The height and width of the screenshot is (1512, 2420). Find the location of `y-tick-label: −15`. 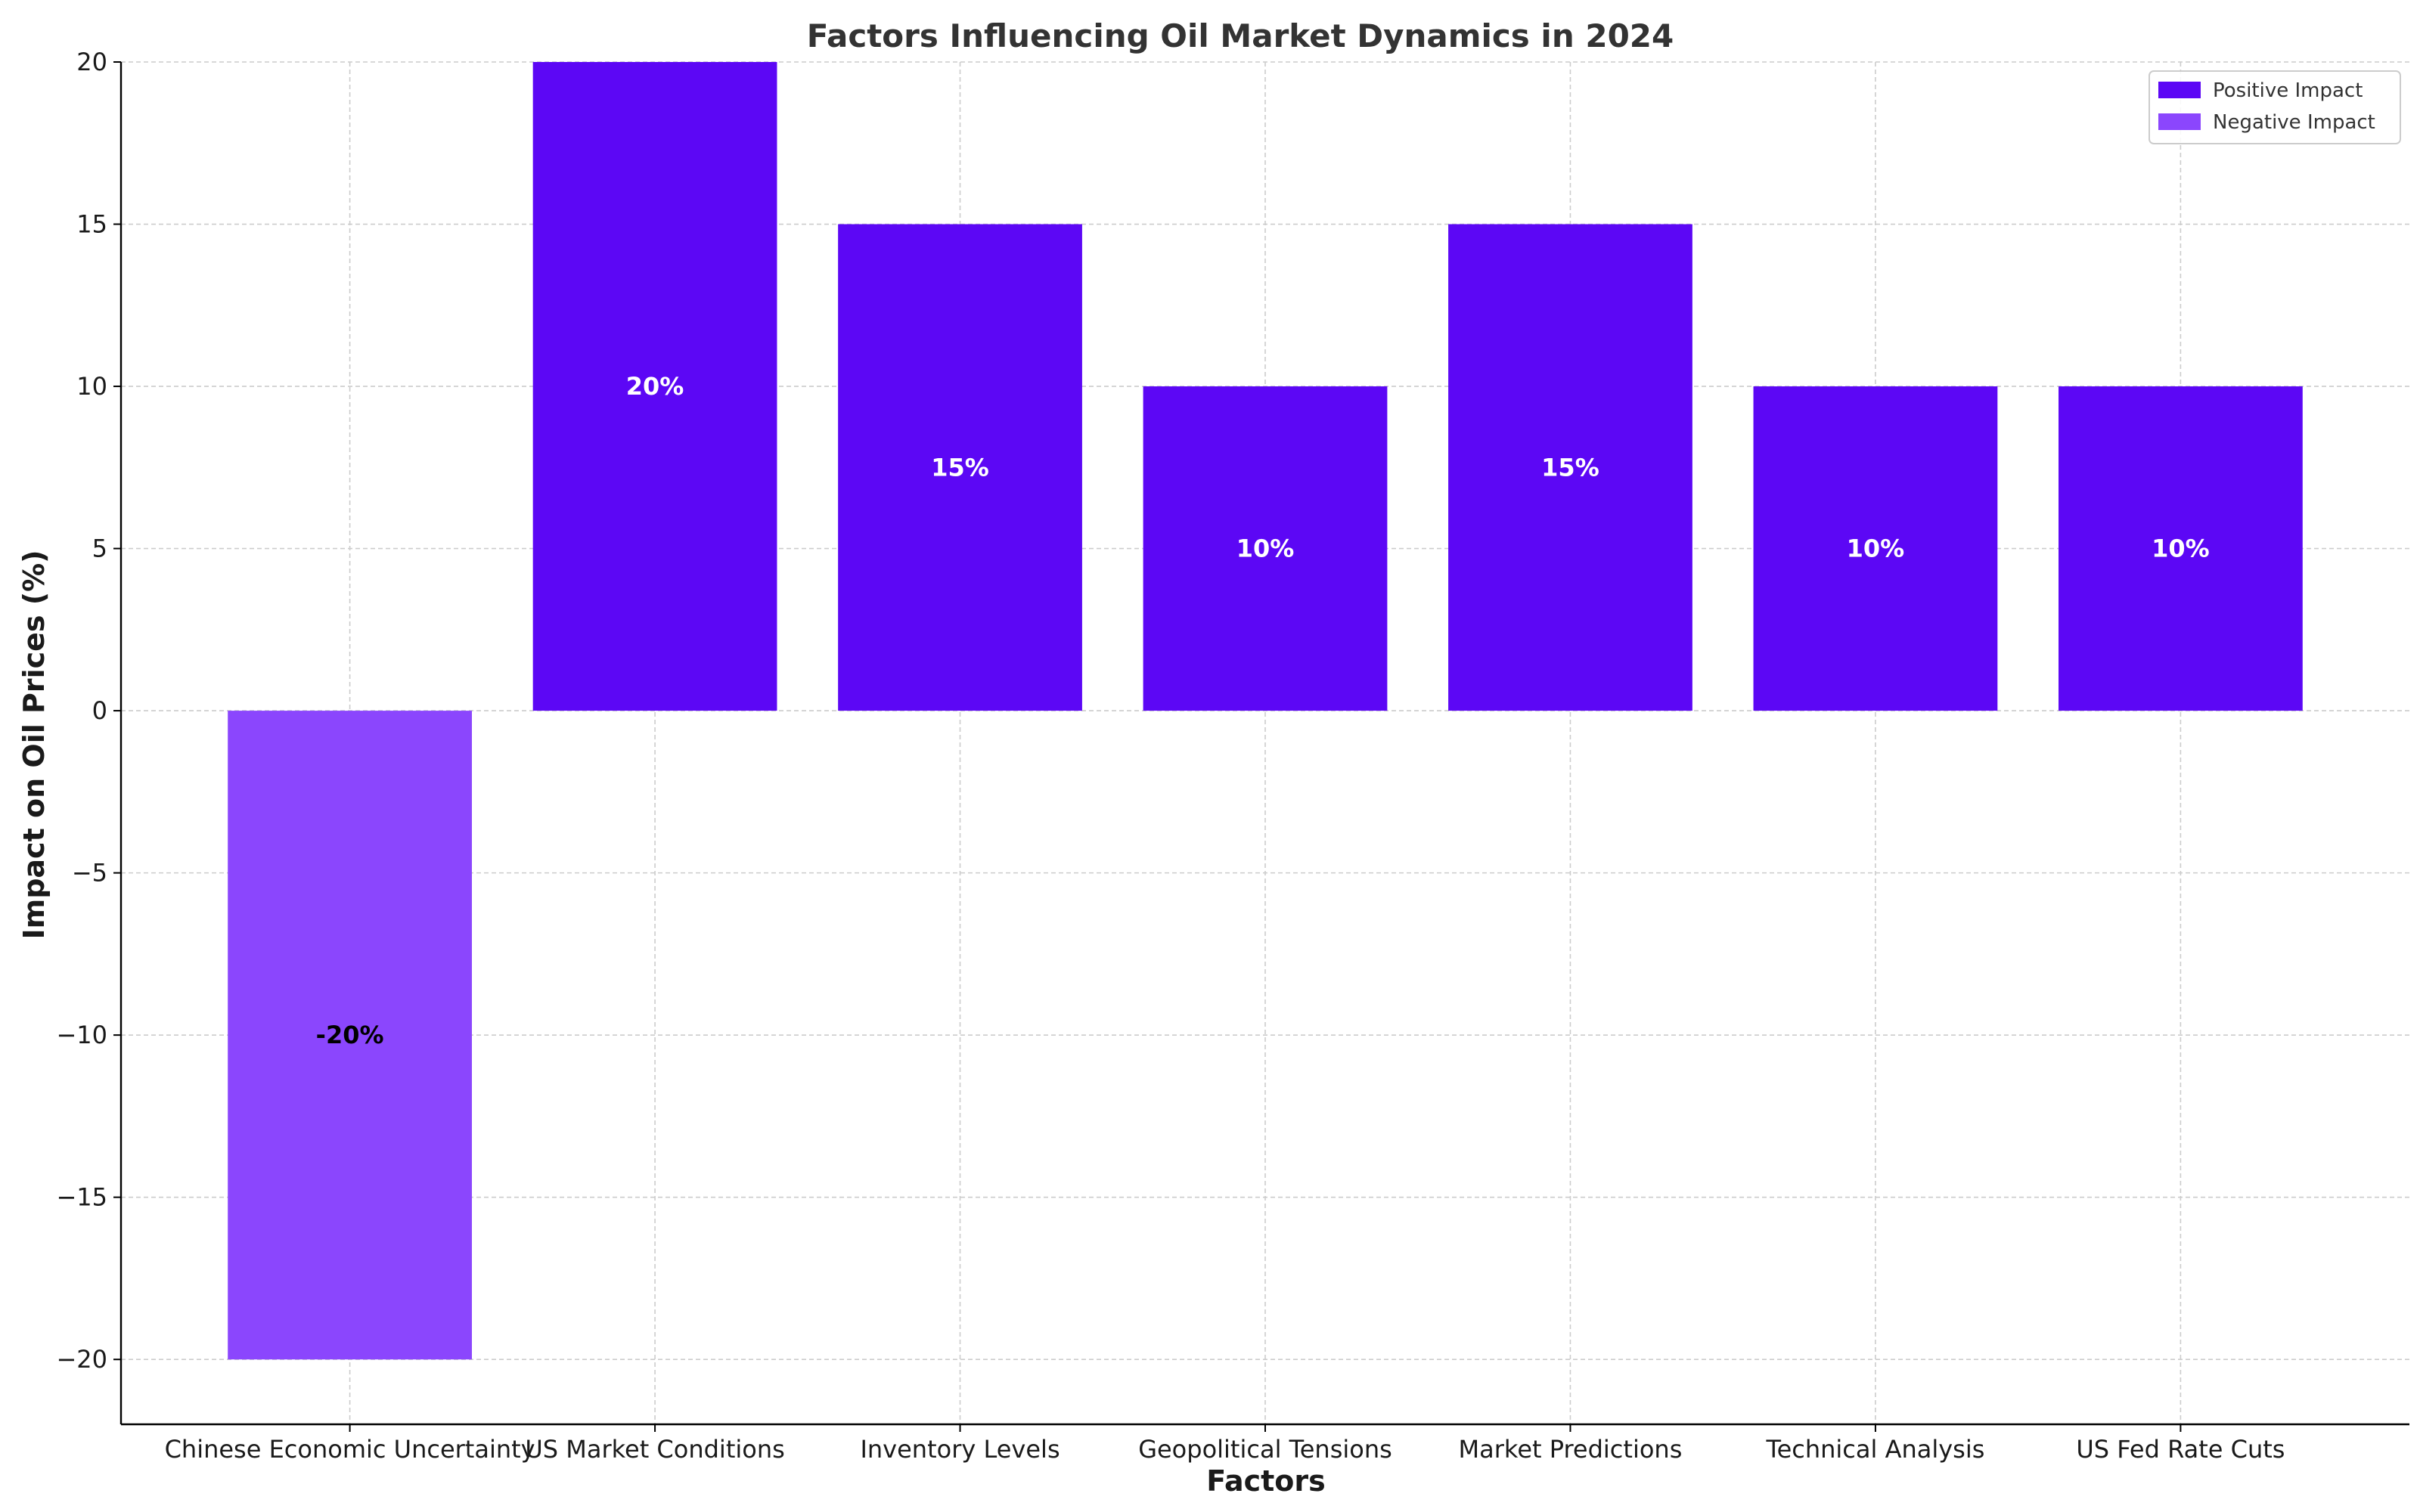

y-tick-label: −15 is located at coordinates (81, 1197).